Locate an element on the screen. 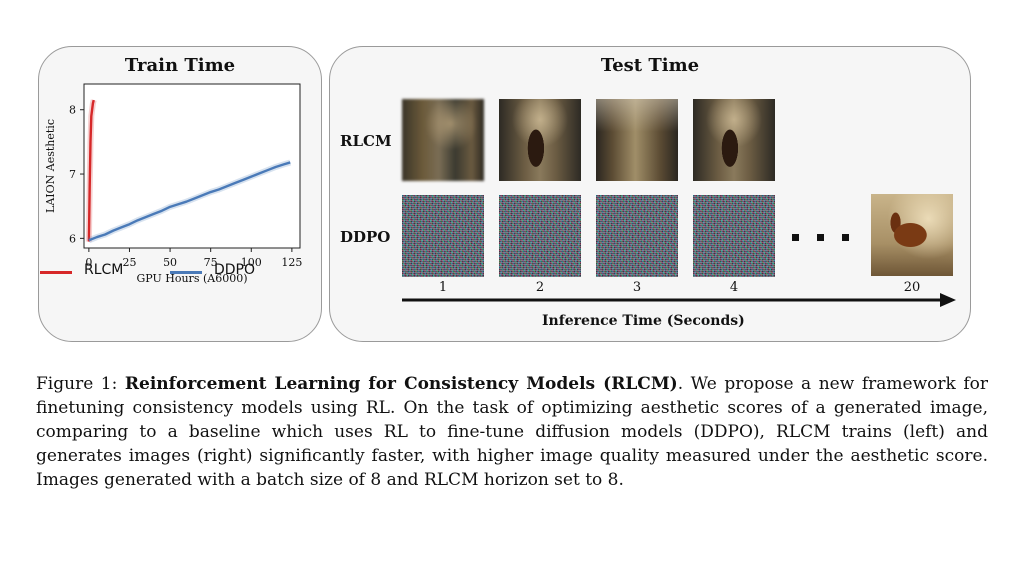 The image size is (1024, 574). row-label-rlcm: RLCM is located at coordinates (366, 141).